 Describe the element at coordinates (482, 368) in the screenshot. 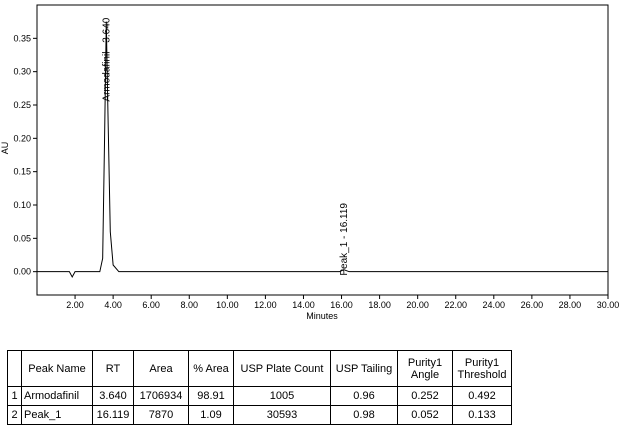

I see `column-header: Purity1 Threshold` at that location.